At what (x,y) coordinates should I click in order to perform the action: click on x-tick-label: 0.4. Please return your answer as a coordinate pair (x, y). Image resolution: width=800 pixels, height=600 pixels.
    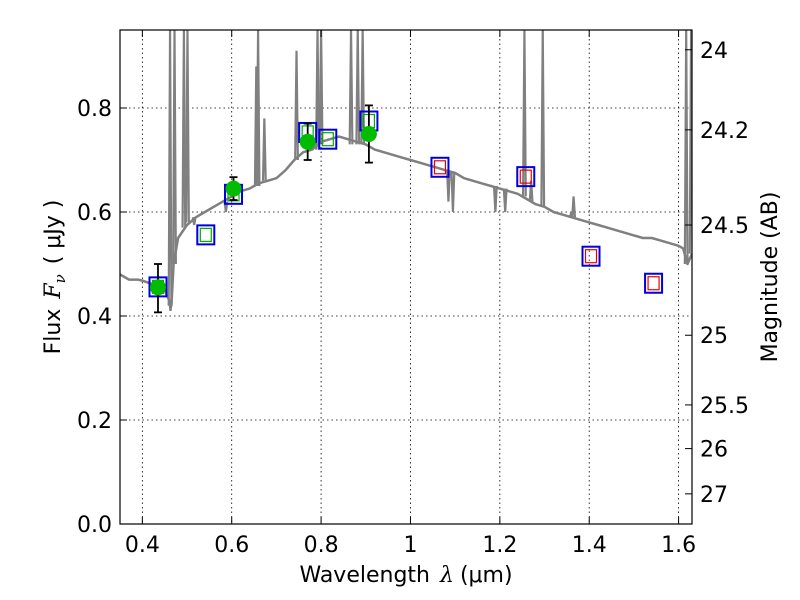
    Looking at the image, I should click on (142, 545).